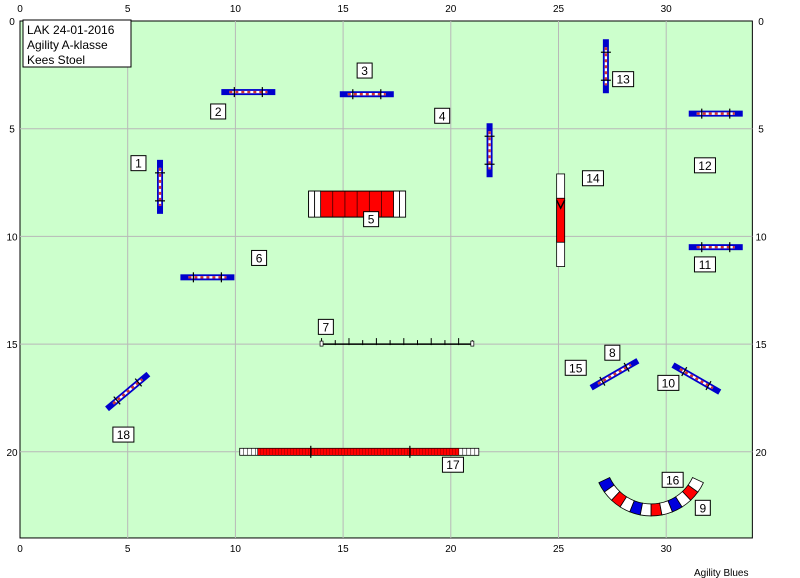 This screenshot has height=578, width=800. What do you see at coordinates (559, 9) in the screenshot?
I see `x-tick-top-25: 25` at bounding box center [559, 9].